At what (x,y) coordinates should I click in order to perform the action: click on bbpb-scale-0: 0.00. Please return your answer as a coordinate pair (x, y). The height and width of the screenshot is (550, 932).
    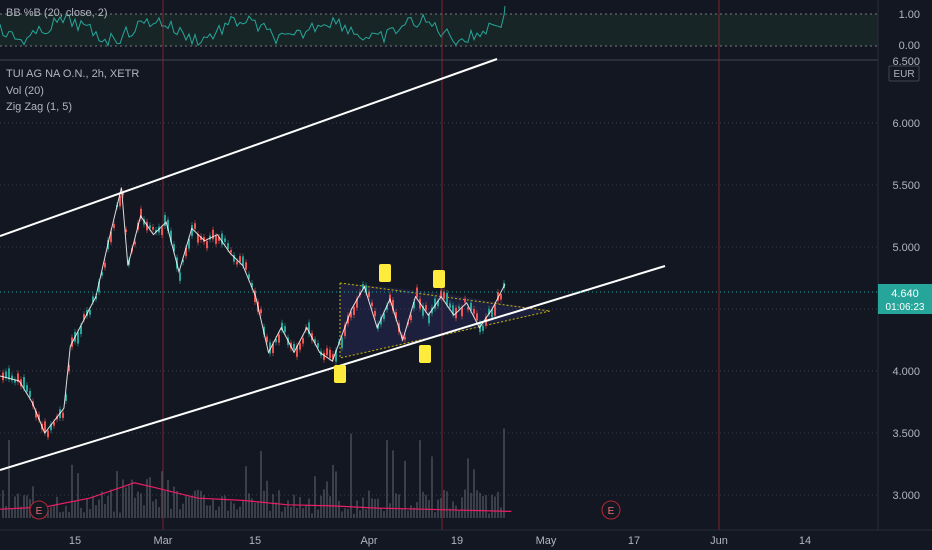
    Looking at the image, I should click on (909, 46).